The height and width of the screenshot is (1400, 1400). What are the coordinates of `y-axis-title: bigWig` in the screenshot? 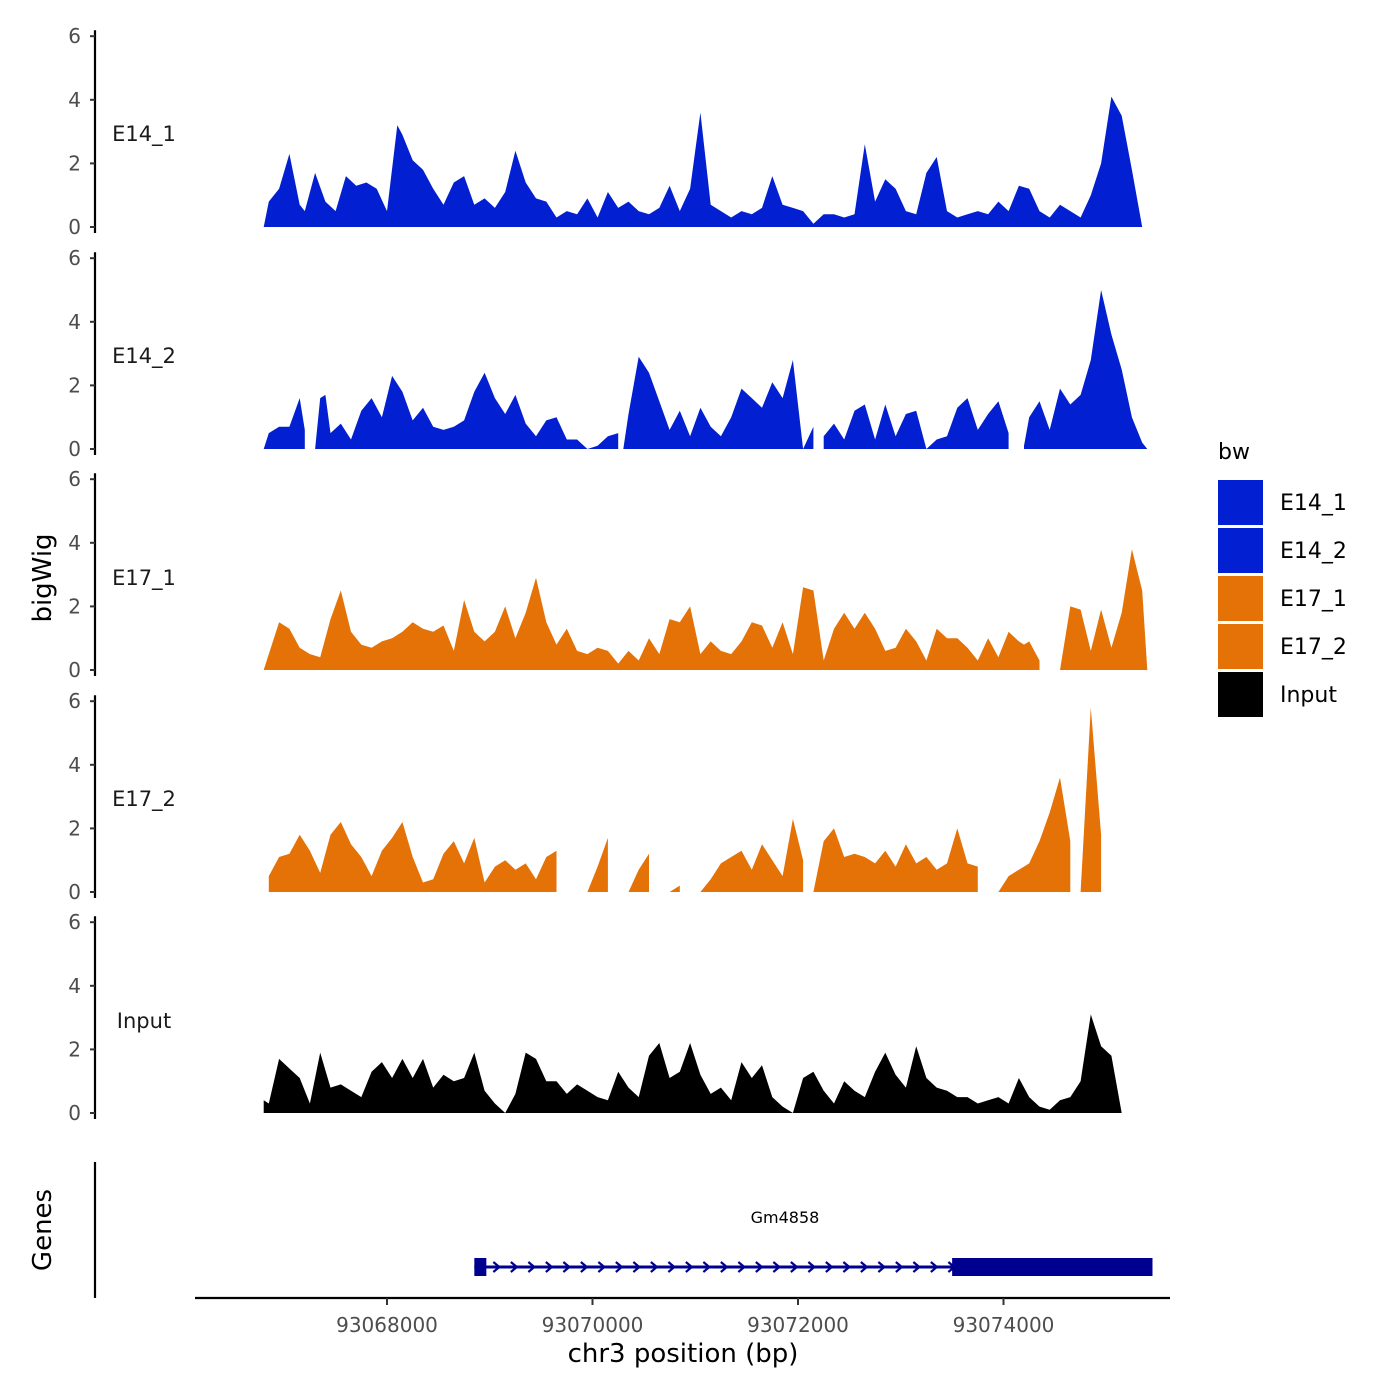 It's located at (43, 577).